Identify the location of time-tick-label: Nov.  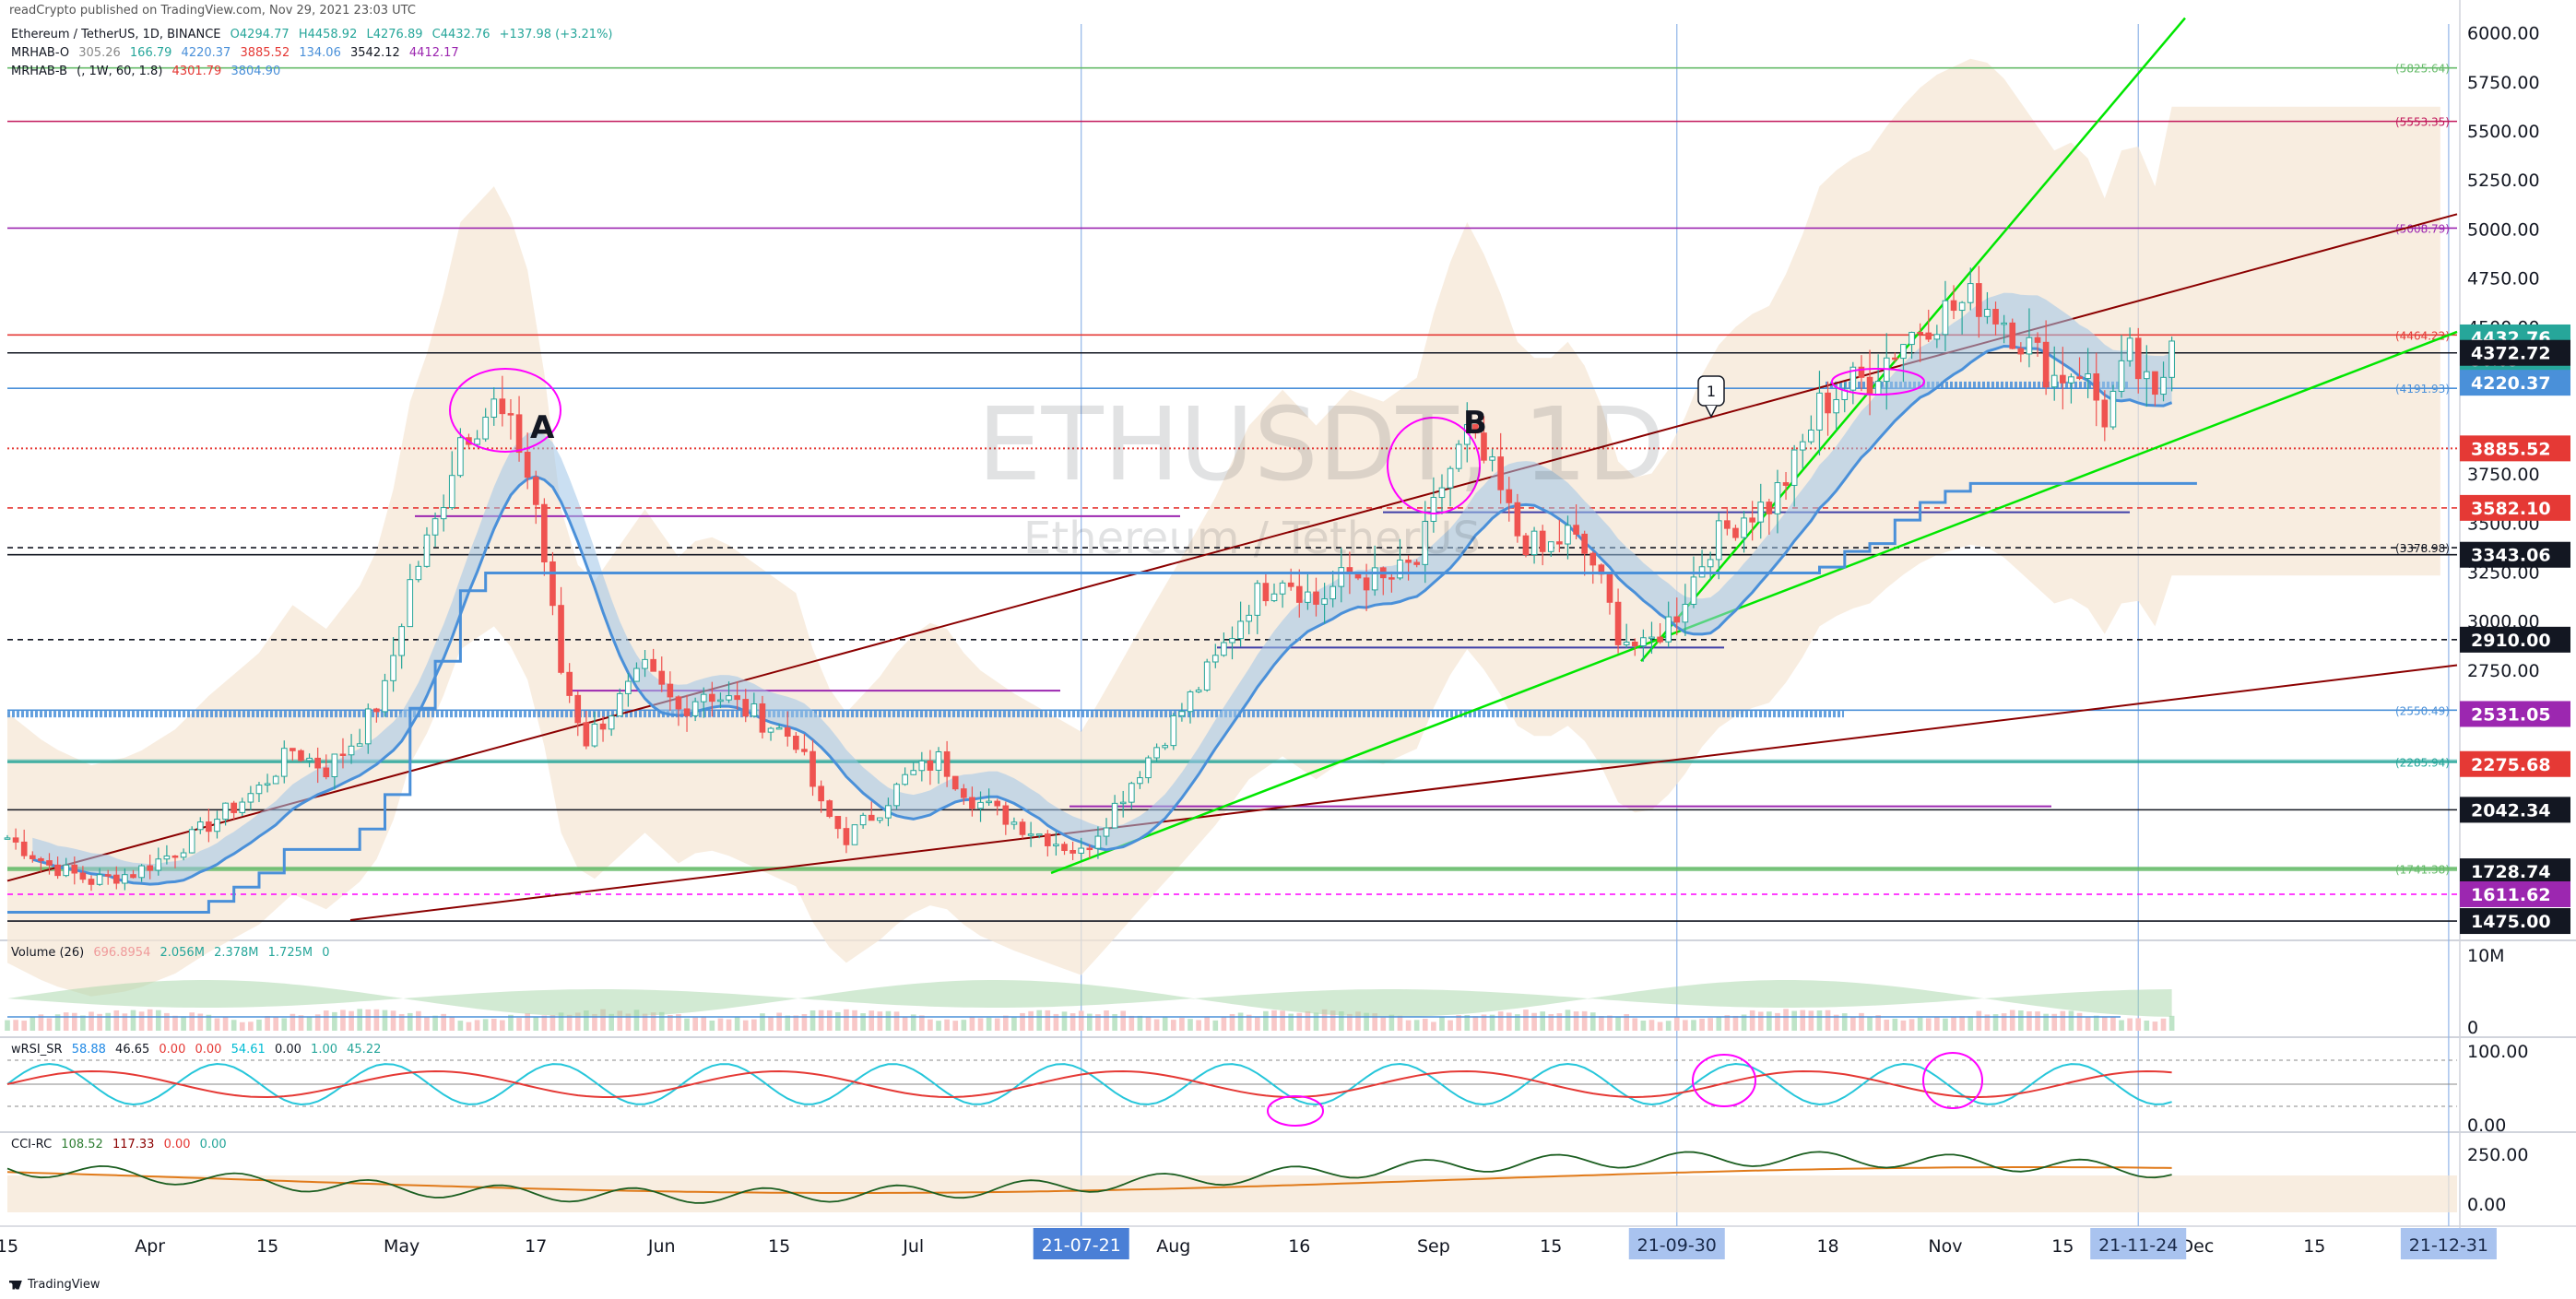
(1945, 1246).